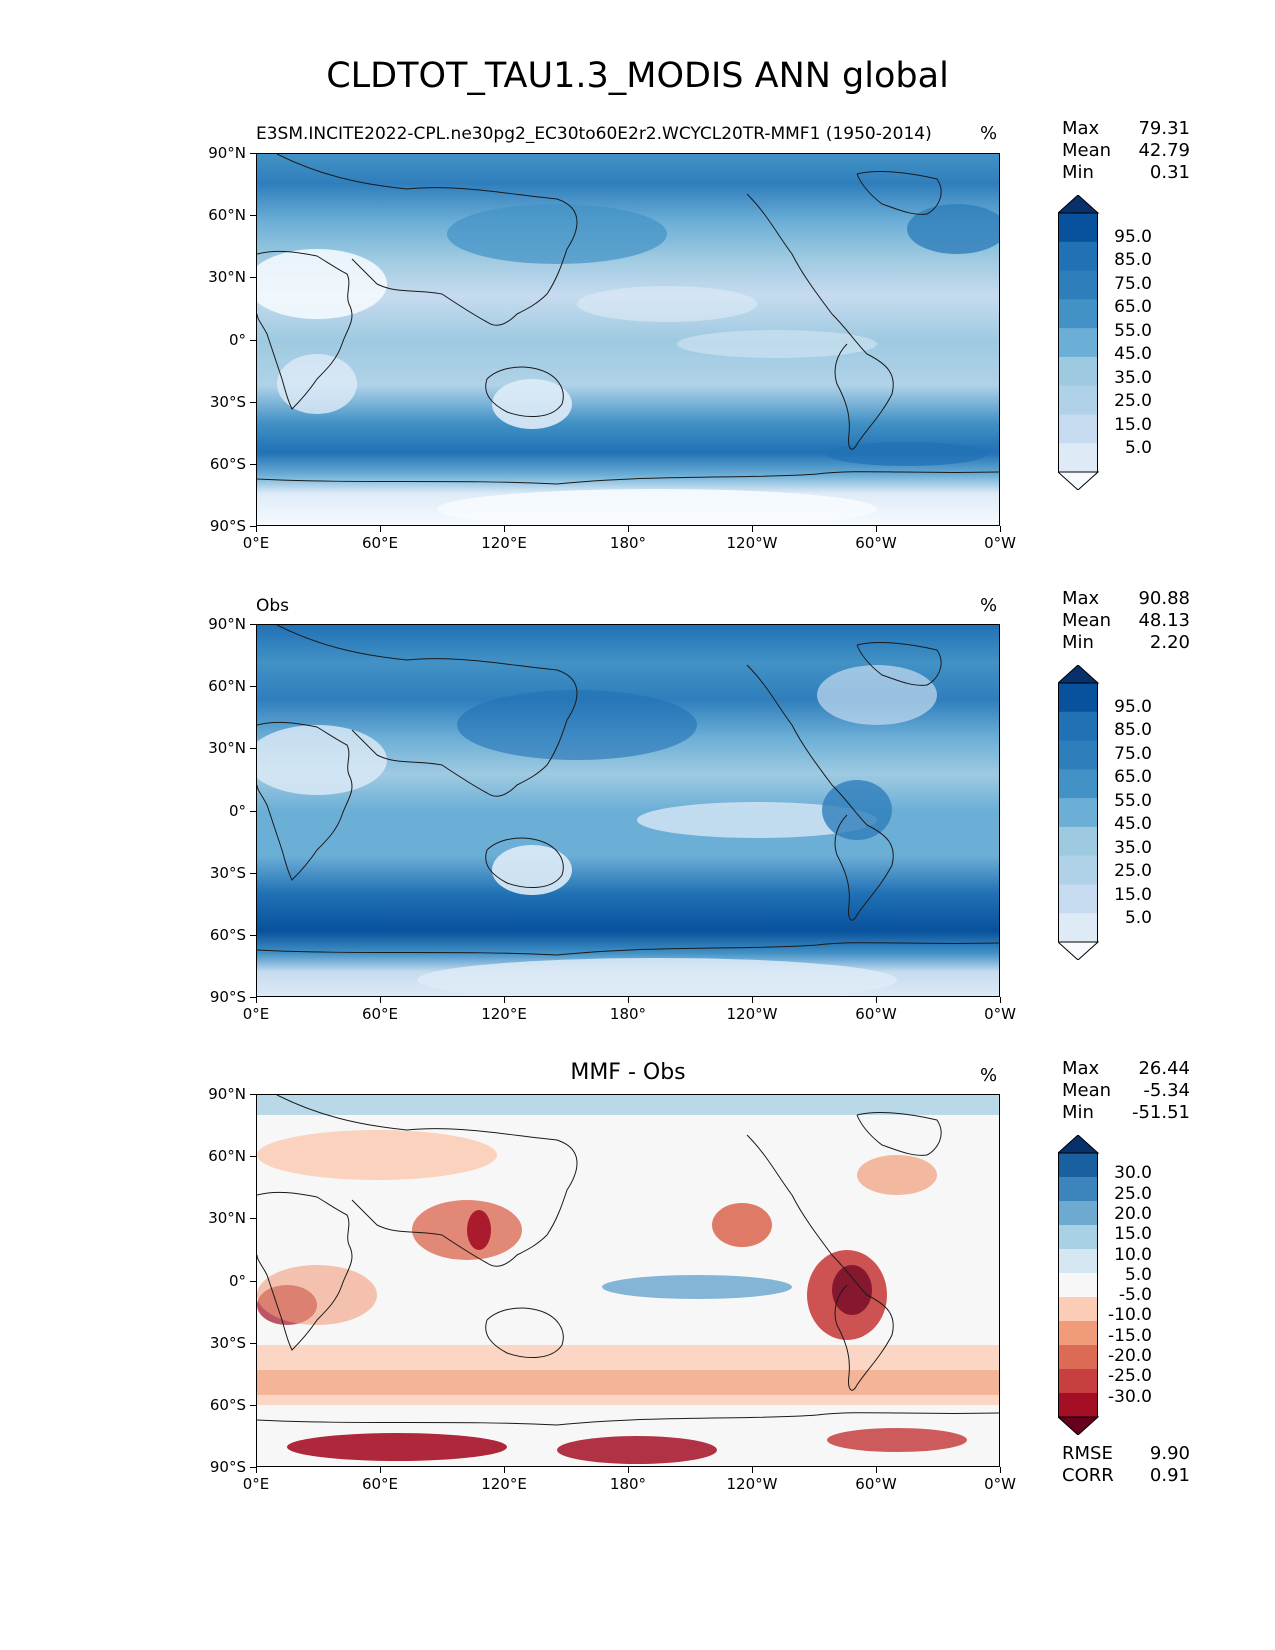 This screenshot has height=1650, width=1275. Describe the element at coordinates (1130, 1356) in the screenshot. I see `colorbar-tick-label: -20.0` at that location.